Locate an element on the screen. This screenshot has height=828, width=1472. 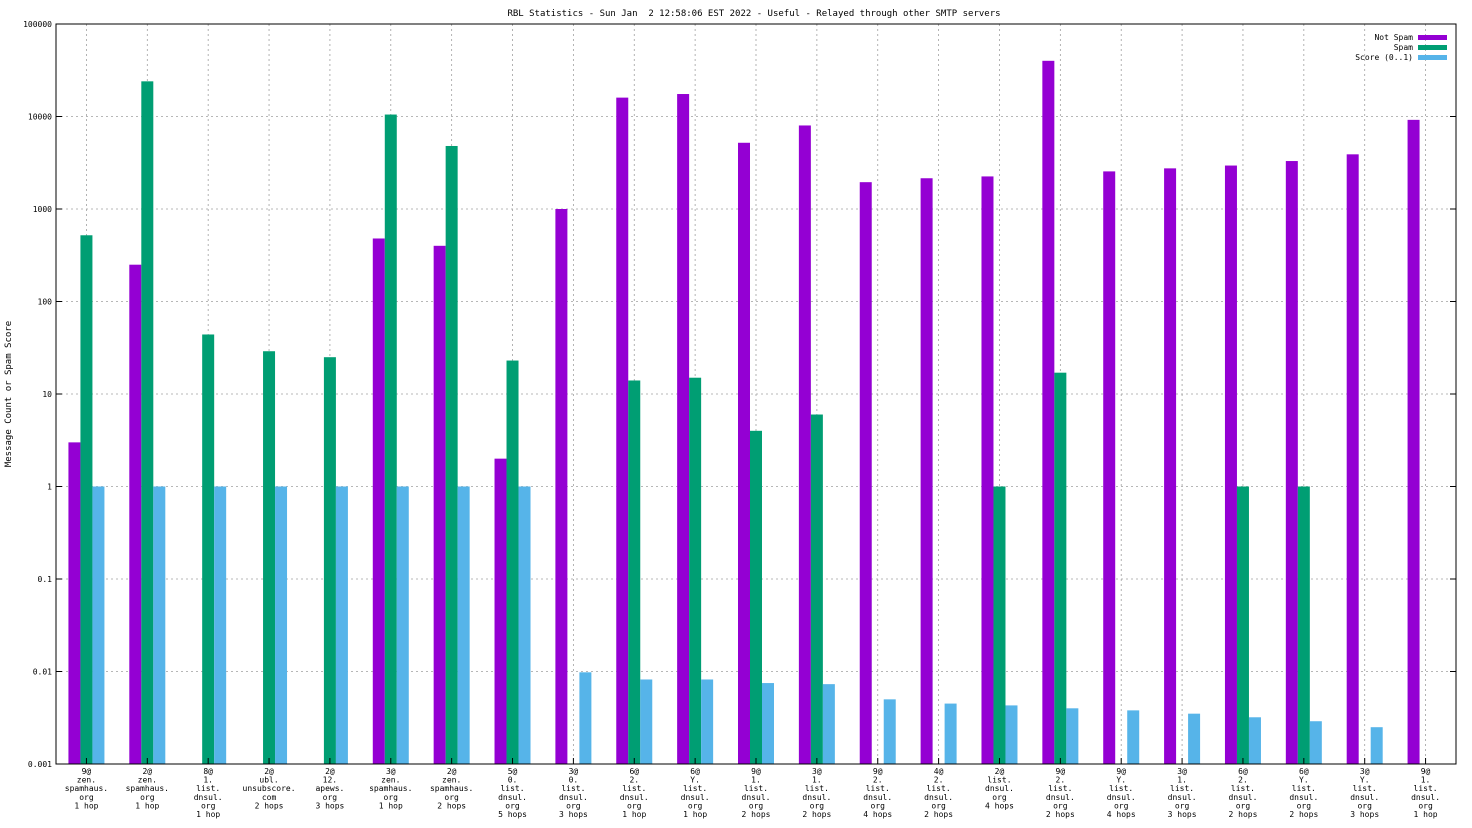
x-tick-label: 4@ 2. list. dnsul. org 2 hops is located at coordinates (938, 793).